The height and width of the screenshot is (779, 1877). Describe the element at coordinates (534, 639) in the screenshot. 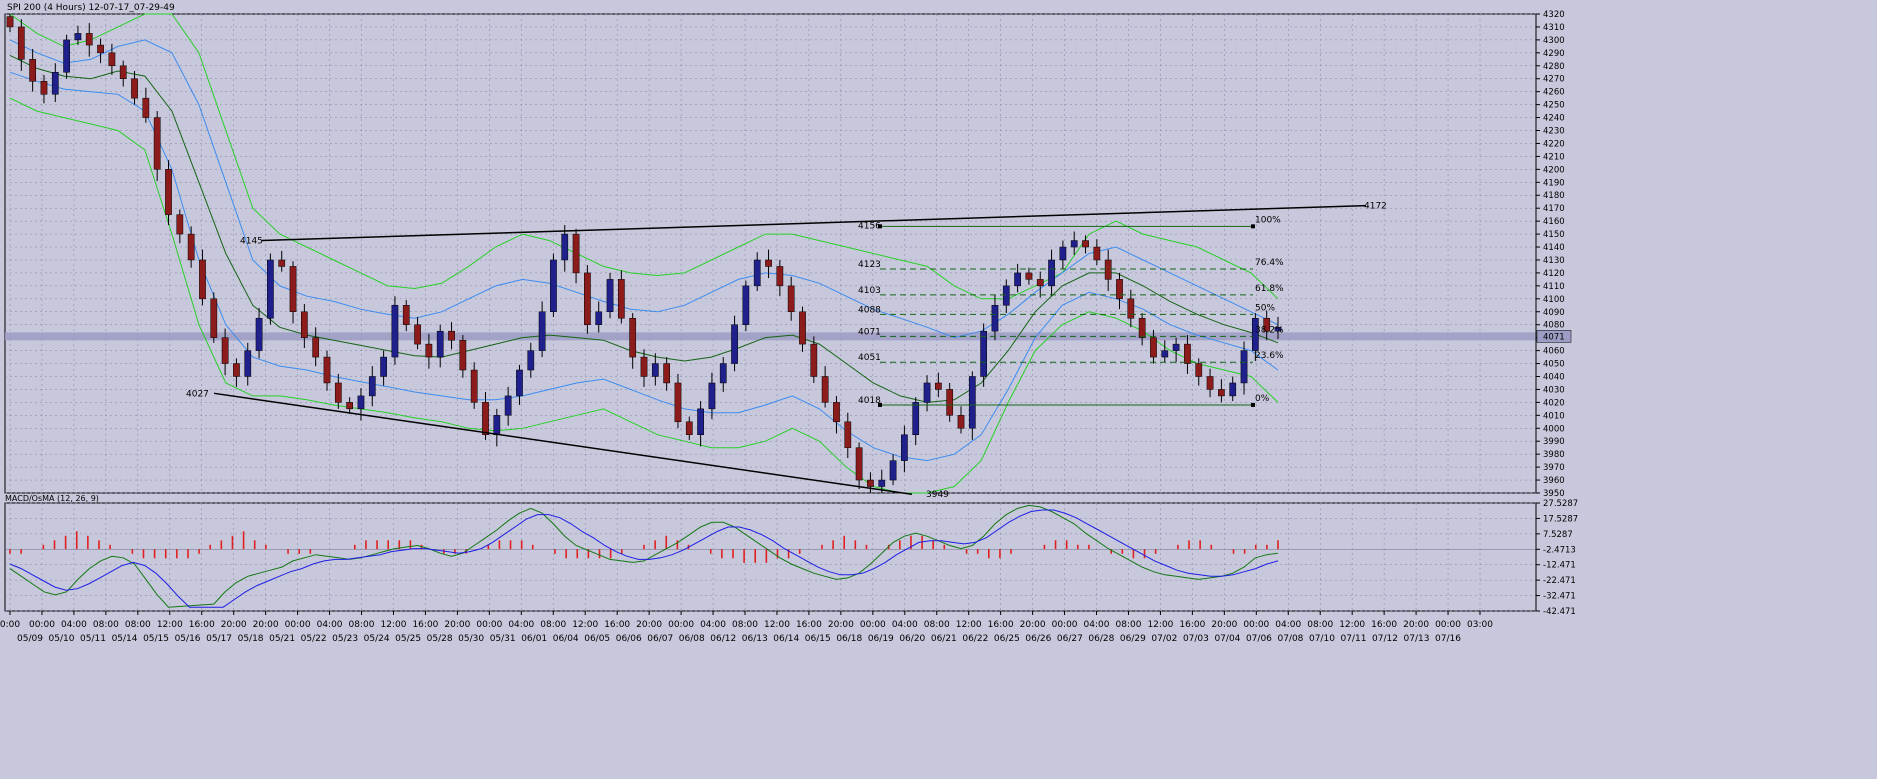

I see `date-tick-label: 06/01` at that location.